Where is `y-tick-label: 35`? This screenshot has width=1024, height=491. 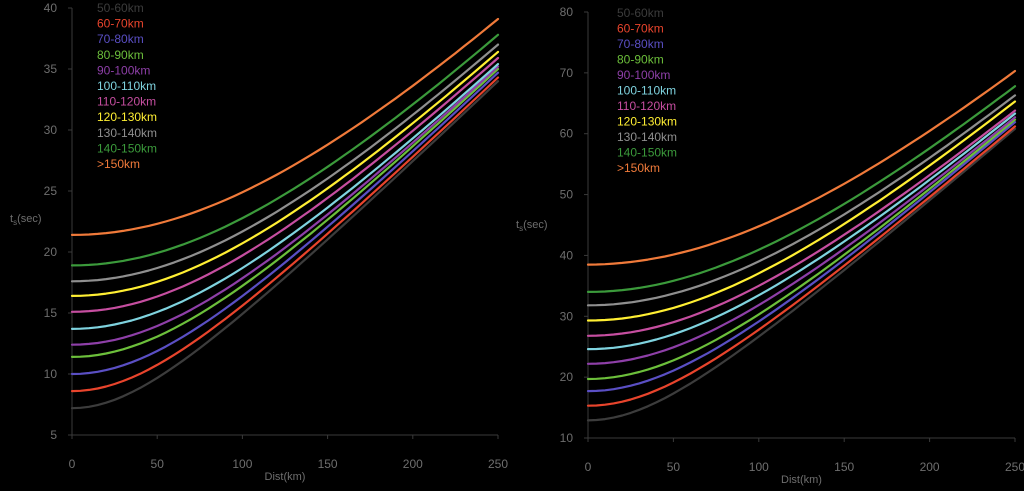 y-tick-label: 35 is located at coordinates (51, 69).